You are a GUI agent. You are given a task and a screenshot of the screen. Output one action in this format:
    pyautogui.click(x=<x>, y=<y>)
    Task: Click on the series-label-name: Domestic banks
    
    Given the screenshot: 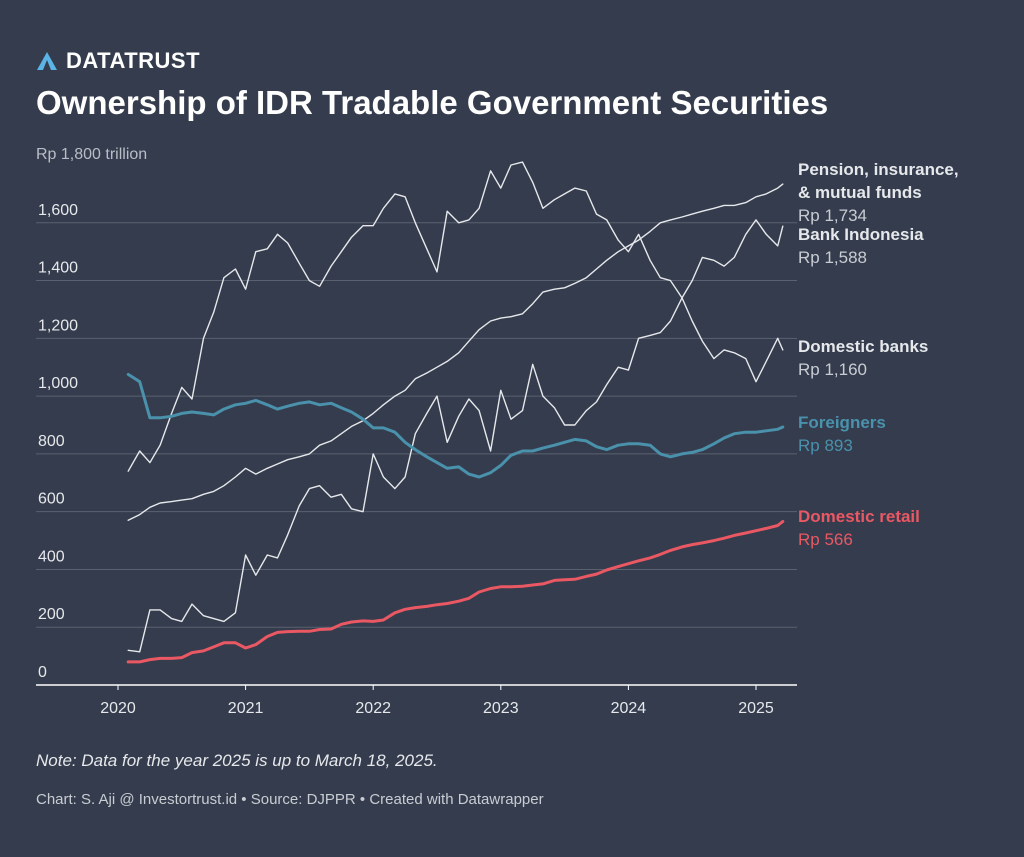 What is the action you would take?
    pyautogui.click(x=863, y=346)
    